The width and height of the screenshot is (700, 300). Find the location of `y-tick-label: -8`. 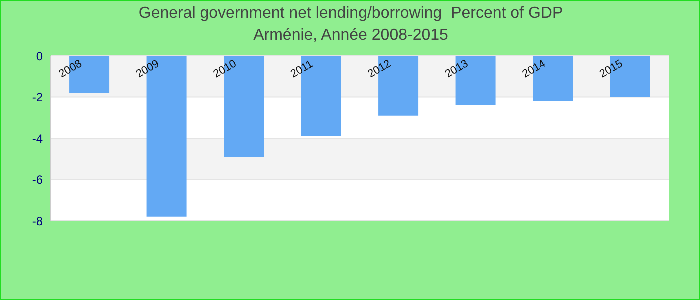

y-tick-label: -8 is located at coordinates (38, 221).